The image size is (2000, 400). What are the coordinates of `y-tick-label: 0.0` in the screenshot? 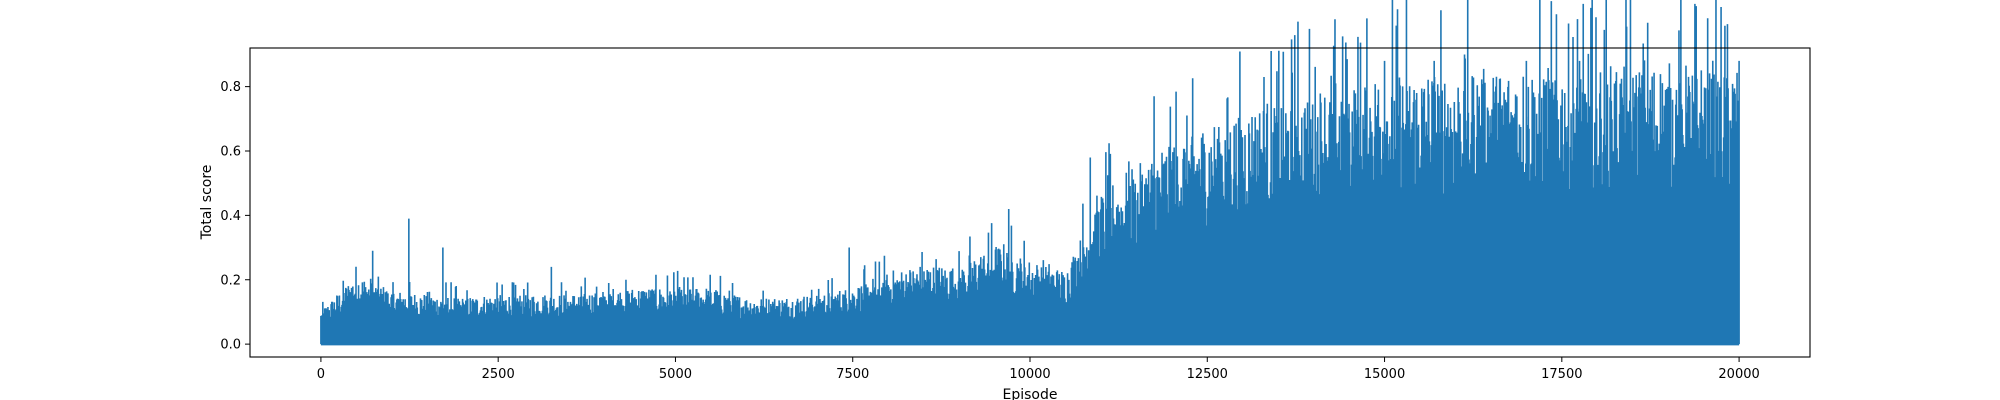 It's located at (230, 345).